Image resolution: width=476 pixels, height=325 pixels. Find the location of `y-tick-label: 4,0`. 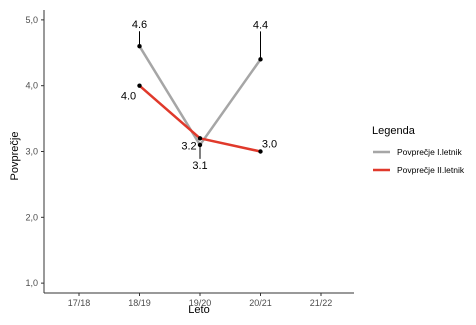

y-tick-label: 4,0 is located at coordinates (31, 86).